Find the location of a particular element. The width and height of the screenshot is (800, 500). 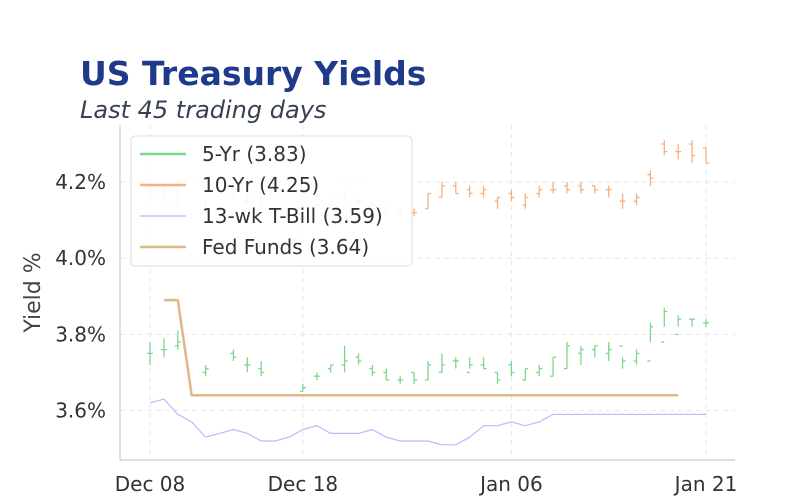

legend-box is located at coordinates (271, 201).